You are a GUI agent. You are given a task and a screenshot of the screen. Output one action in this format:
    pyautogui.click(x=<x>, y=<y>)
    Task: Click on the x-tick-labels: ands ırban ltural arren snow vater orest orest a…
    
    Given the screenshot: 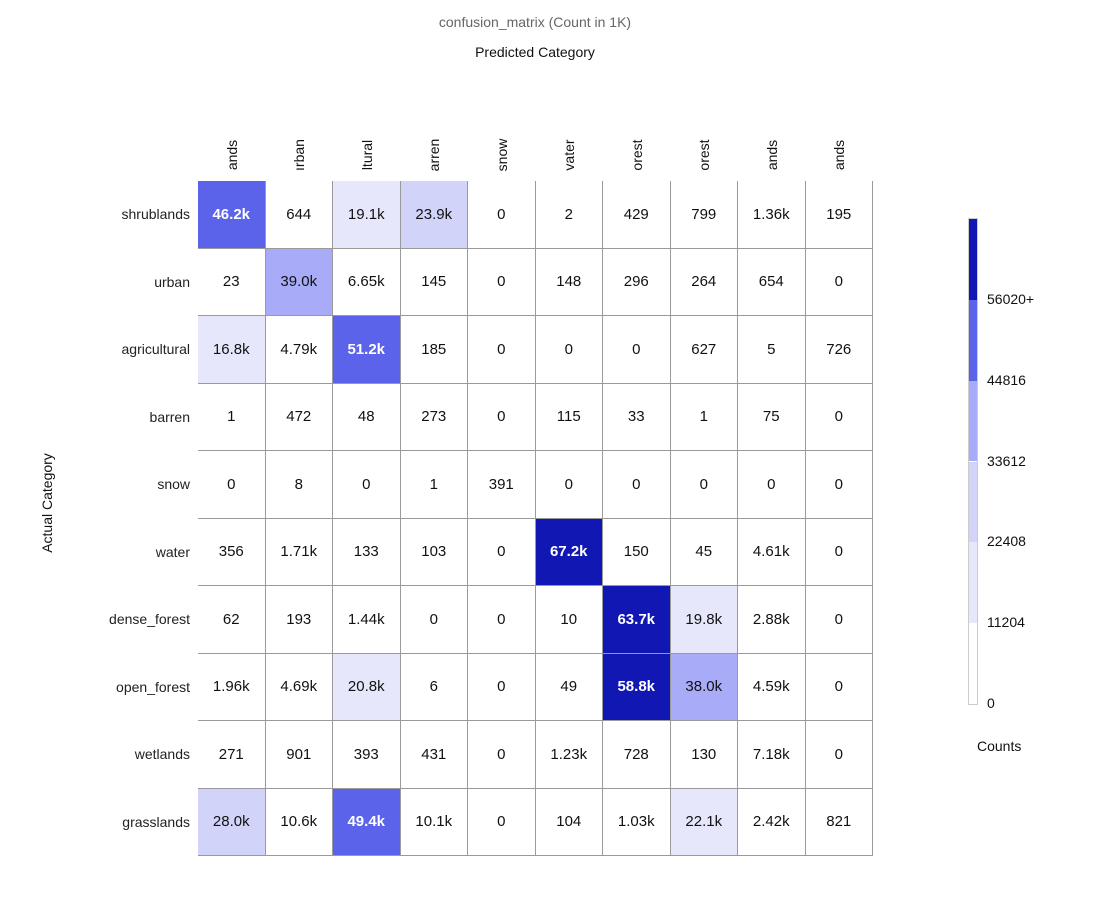 What is the action you would take?
    pyautogui.click(x=535, y=155)
    